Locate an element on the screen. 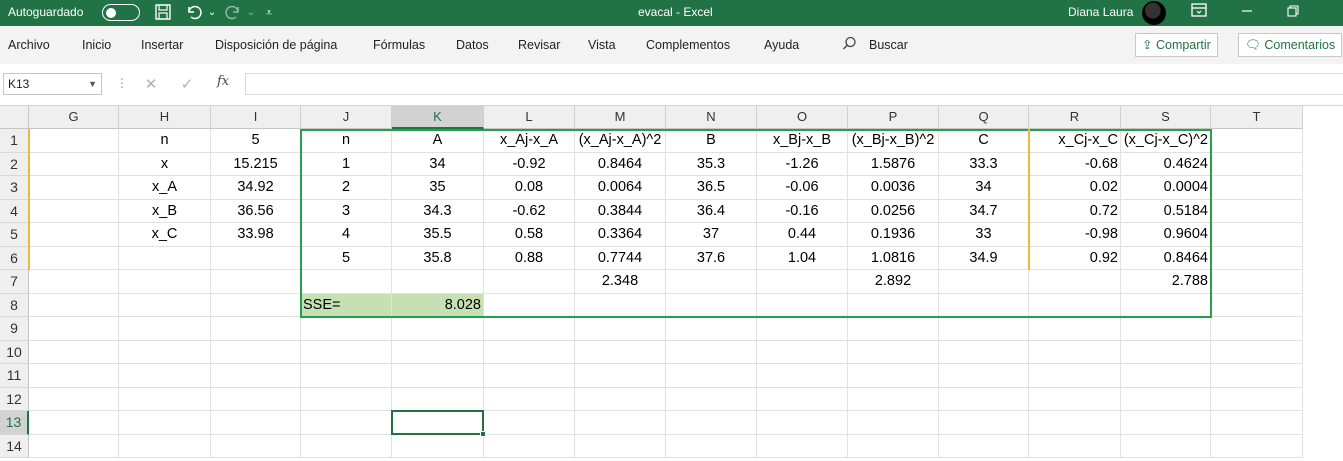 The height and width of the screenshot is (461, 1343). cell-r14 is located at coordinates (1075, 446).